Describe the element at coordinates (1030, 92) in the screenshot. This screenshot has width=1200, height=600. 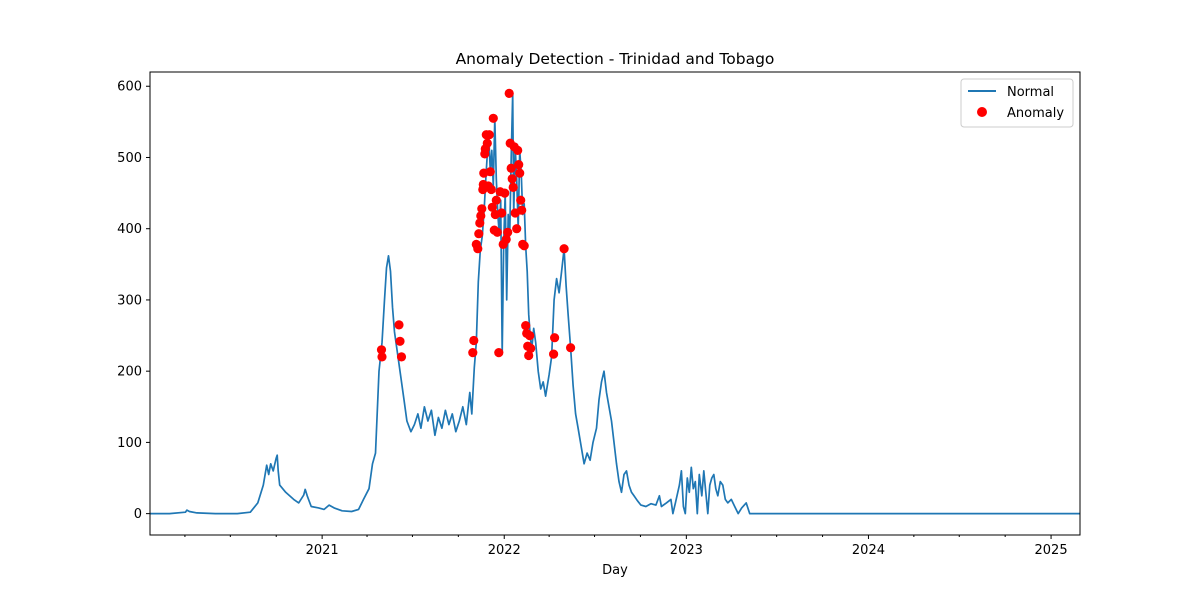
I see `legend-label-normal: Normal` at that location.